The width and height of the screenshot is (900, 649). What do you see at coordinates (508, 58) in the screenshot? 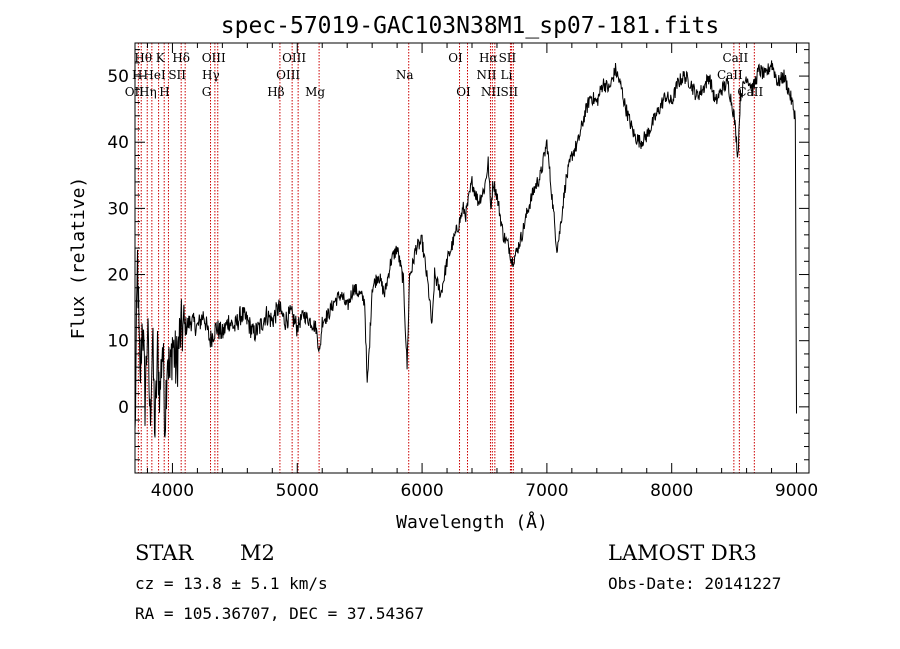
I see `line-label-22: SII` at bounding box center [508, 58].